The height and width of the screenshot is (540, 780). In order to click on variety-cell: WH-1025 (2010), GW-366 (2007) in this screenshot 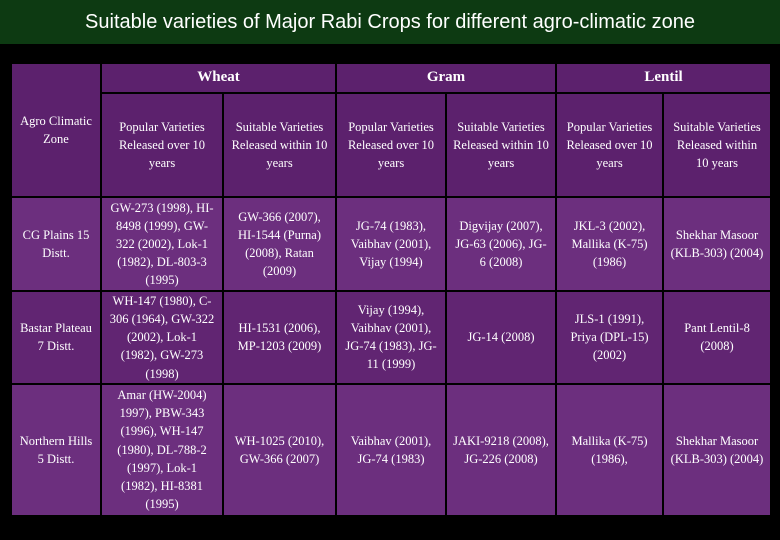, I will do `click(279, 449)`.